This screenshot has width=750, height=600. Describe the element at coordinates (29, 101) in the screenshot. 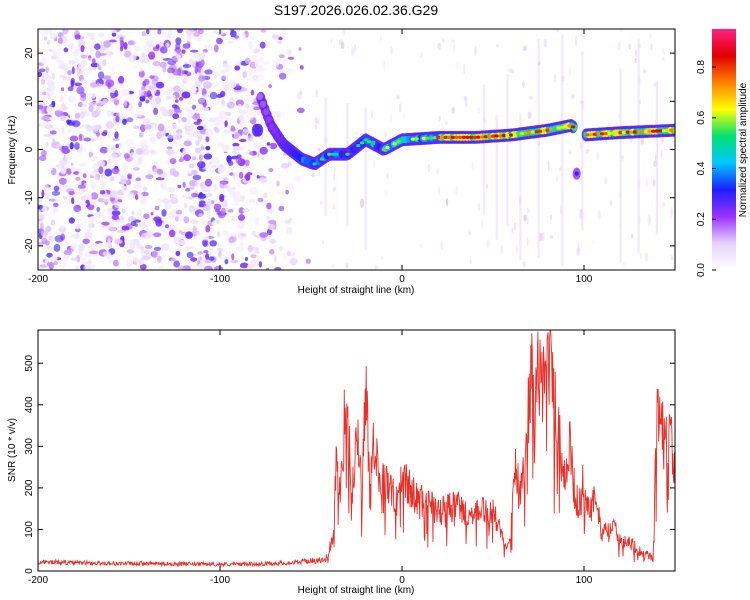

I see `y-tick-label: 10` at that location.